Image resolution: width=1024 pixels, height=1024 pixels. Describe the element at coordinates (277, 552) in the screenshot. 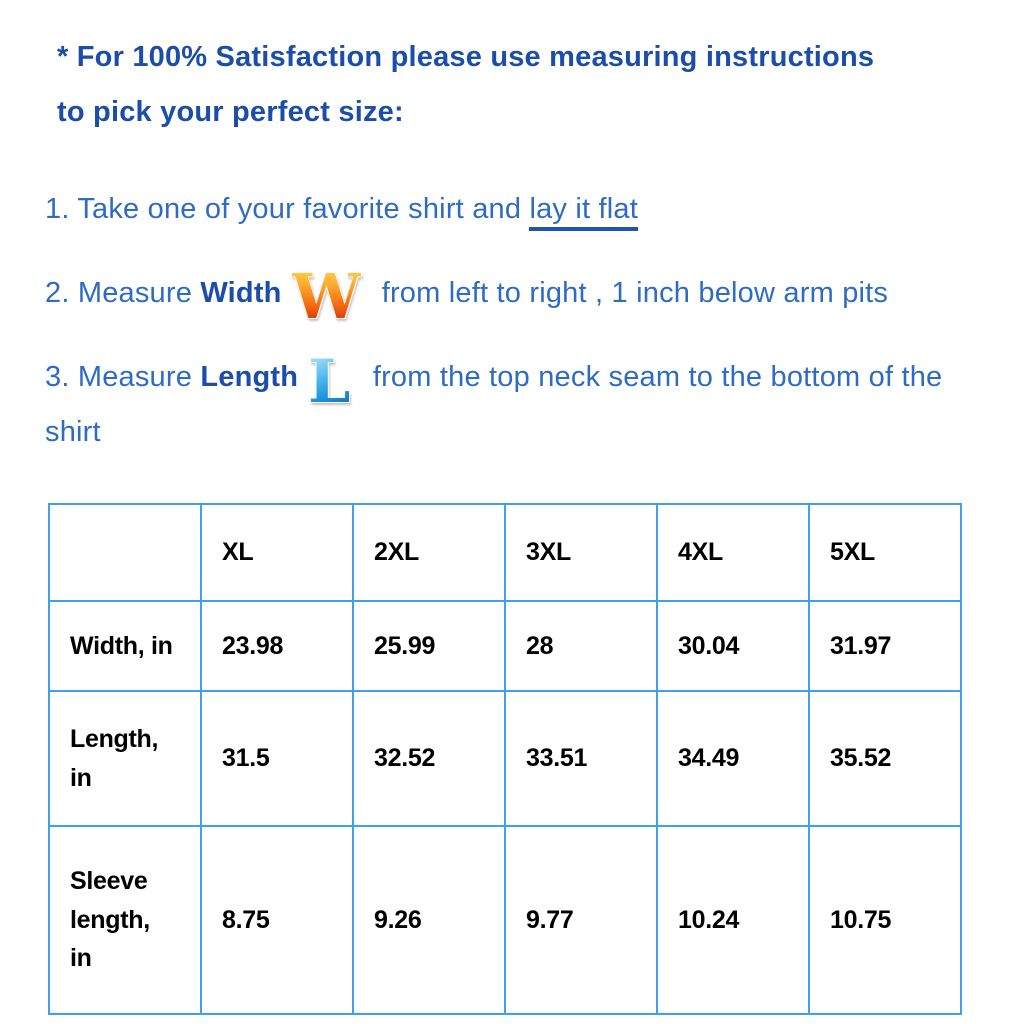

I see `size-col-header-xl: XL` at that location.